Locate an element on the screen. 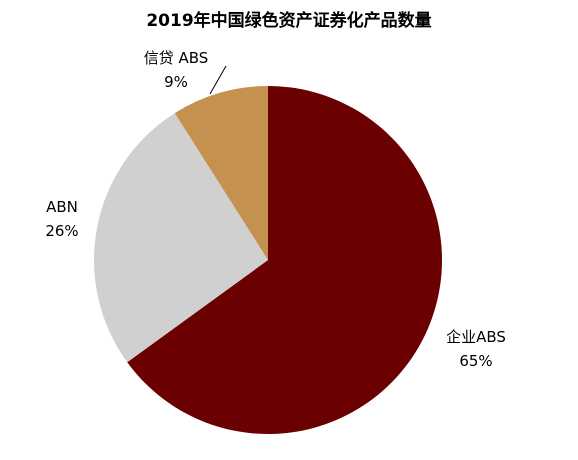 This screenshot has height=460, width=578. slice-value-label: 9% is located at coordinates (176, 82).